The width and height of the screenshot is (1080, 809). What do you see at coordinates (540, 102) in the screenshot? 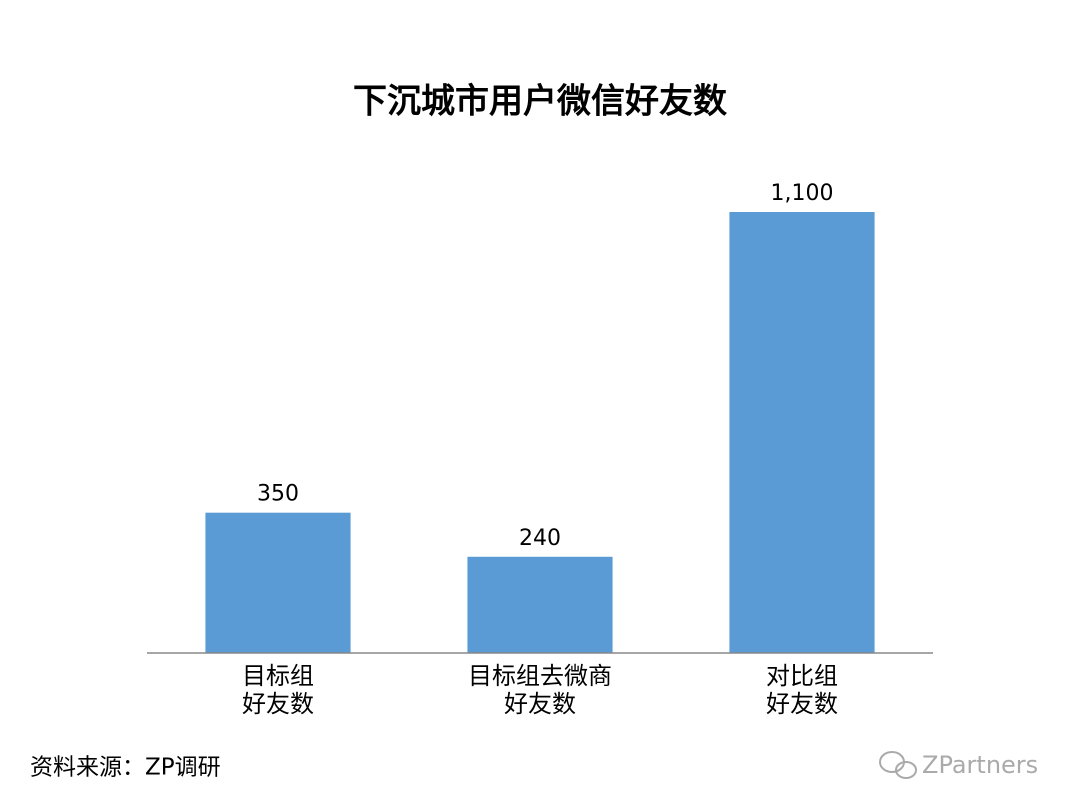
I see `chart-title: 下沉城市用户微信好友数` at bounding box center [540, 102].